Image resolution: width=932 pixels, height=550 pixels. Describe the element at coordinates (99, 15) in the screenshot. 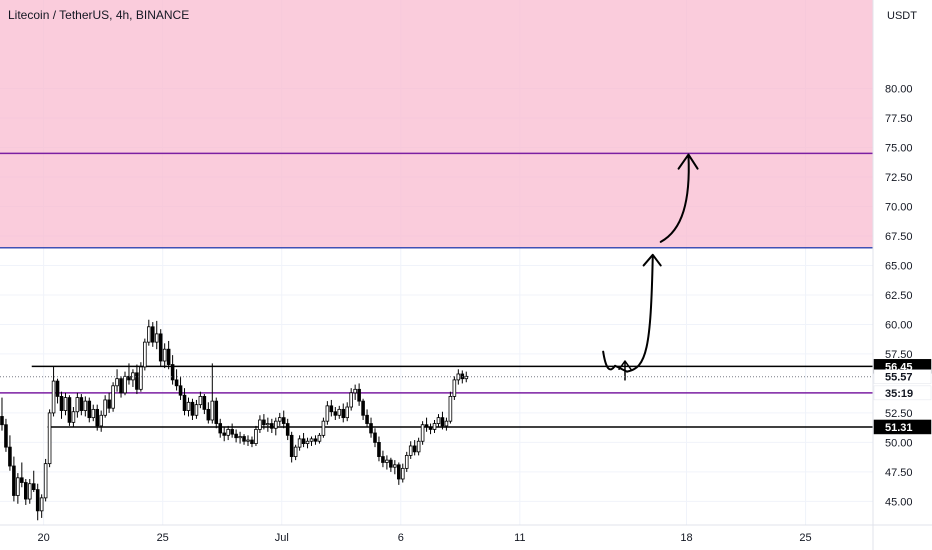

I see `symbol-title: Litecoin / TetherUS, 4h, BINANCE` at that location.